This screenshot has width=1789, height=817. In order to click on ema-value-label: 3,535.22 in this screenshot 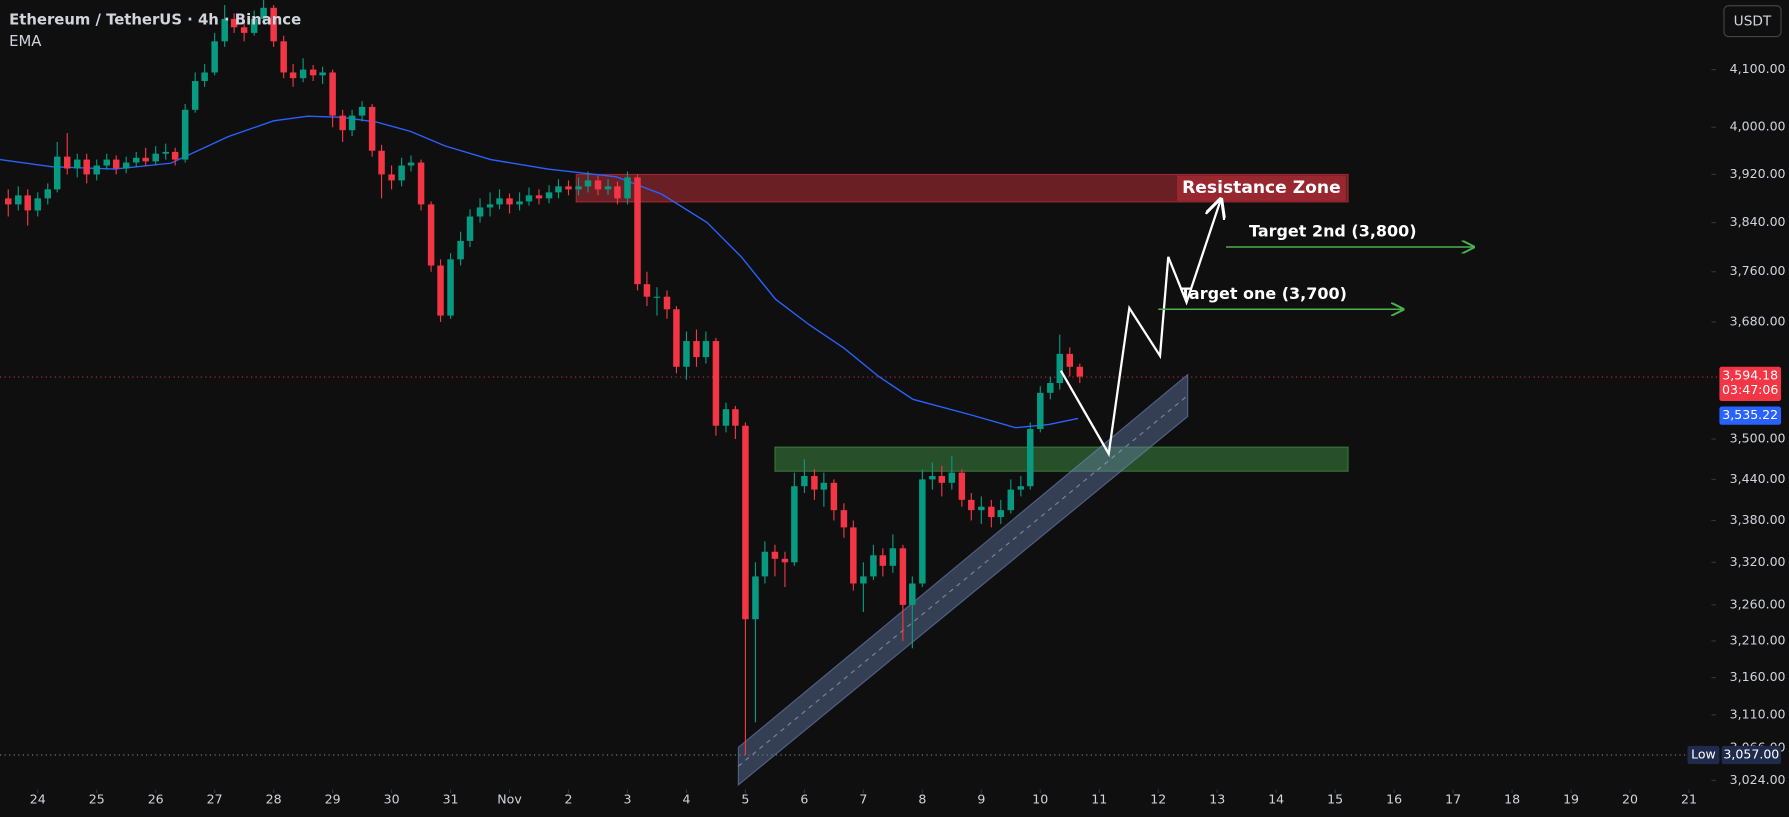, I will do `click(1750, 414)`.